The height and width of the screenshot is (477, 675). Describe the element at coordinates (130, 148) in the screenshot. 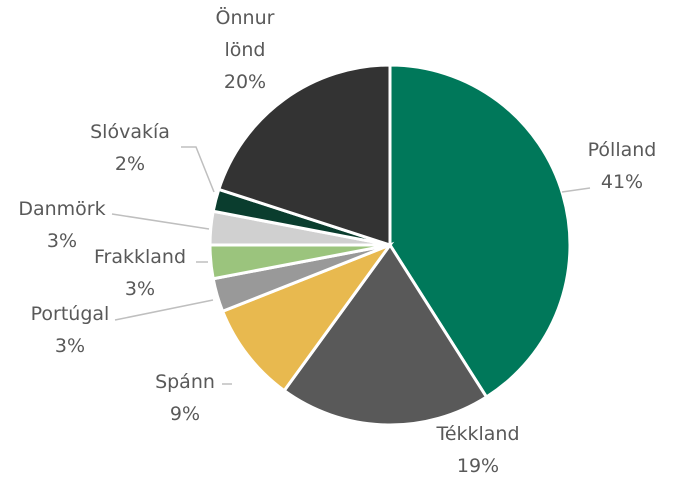

I see `data-label: Slóvakía 2%` at that location.